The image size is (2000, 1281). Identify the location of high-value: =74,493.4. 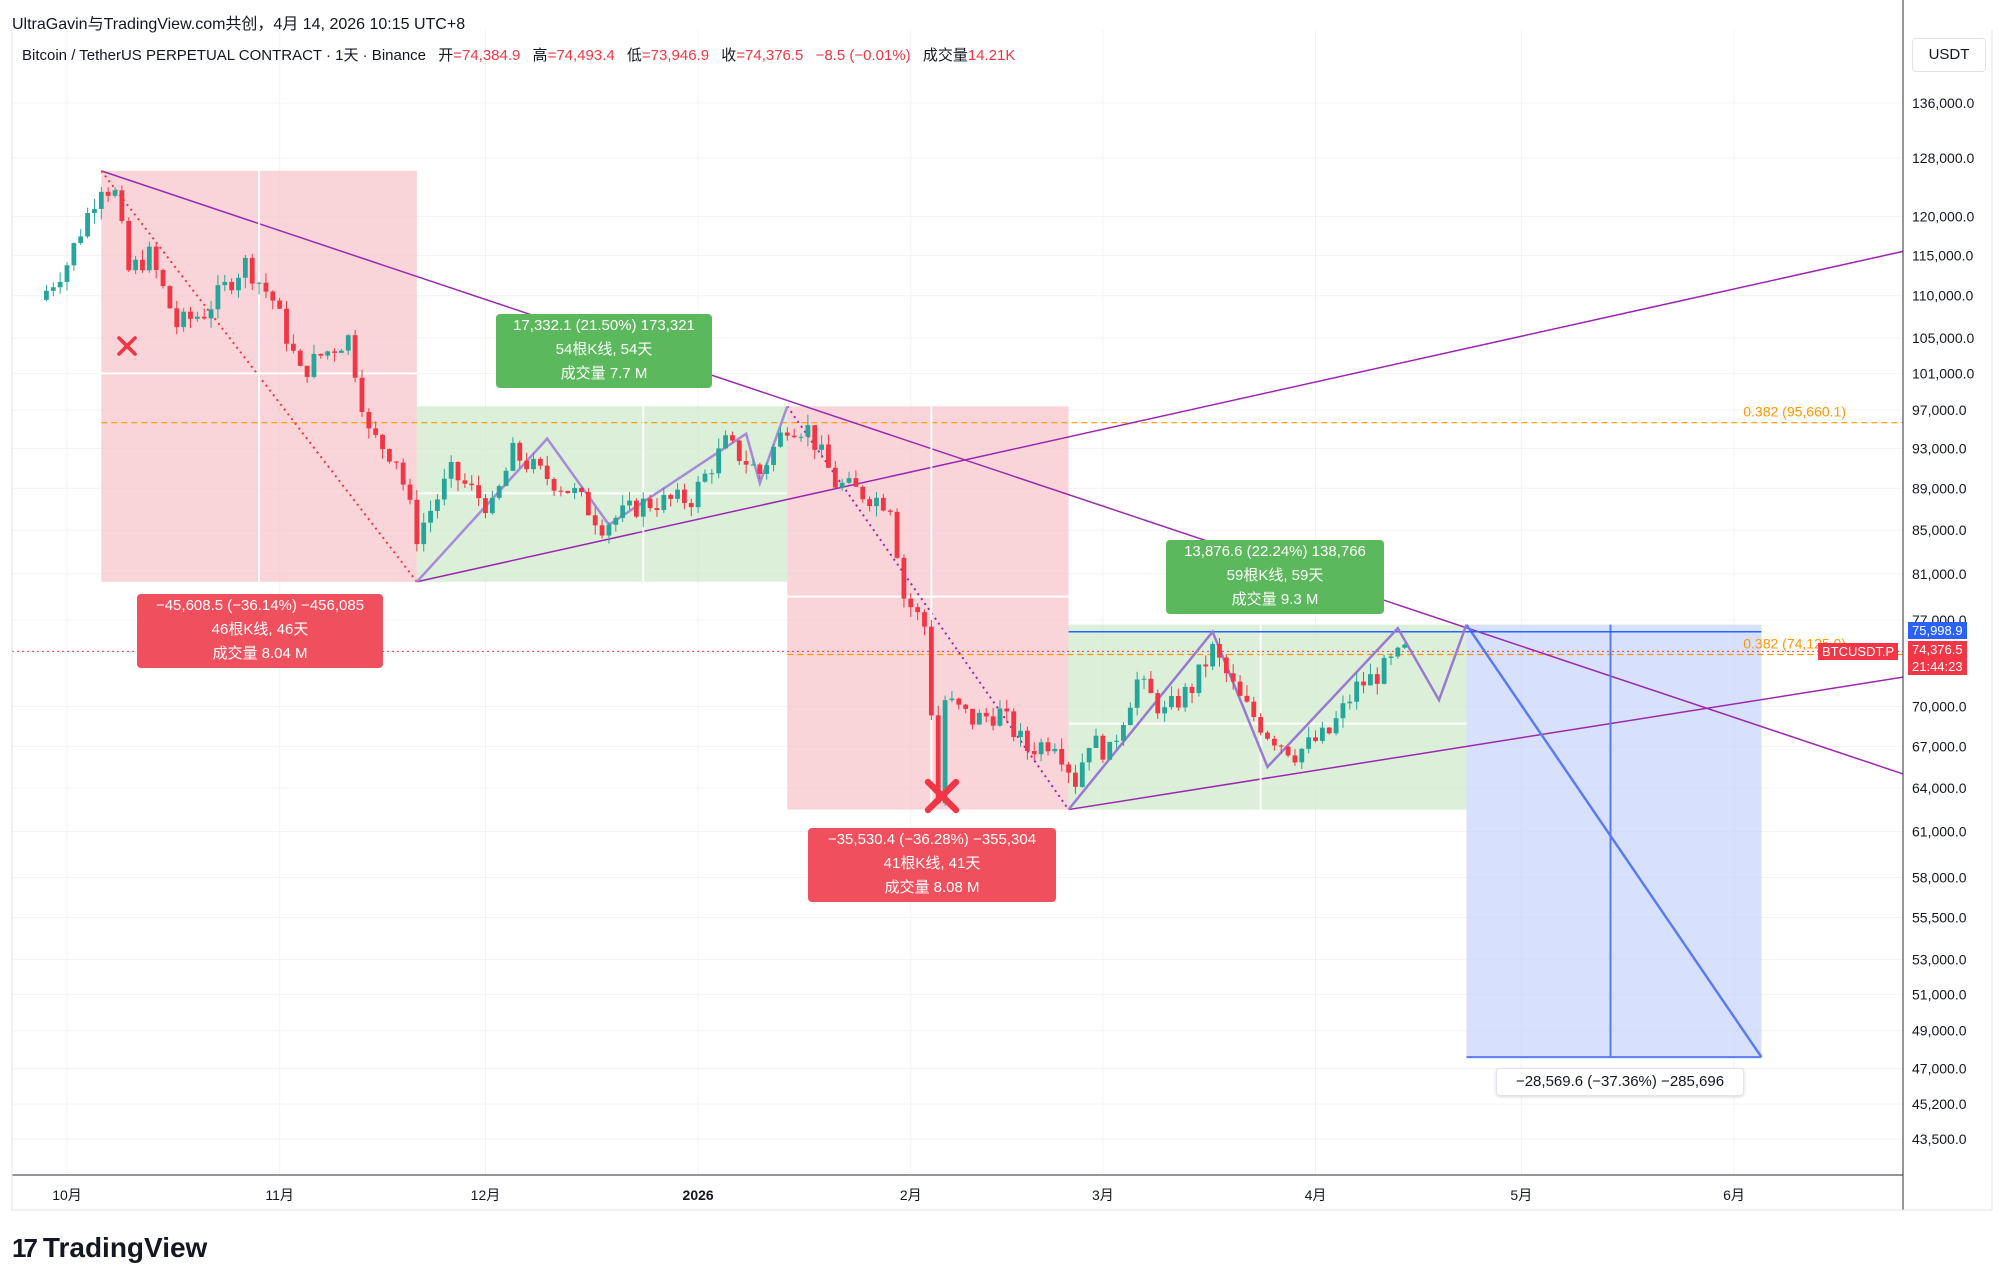
(581, 55).